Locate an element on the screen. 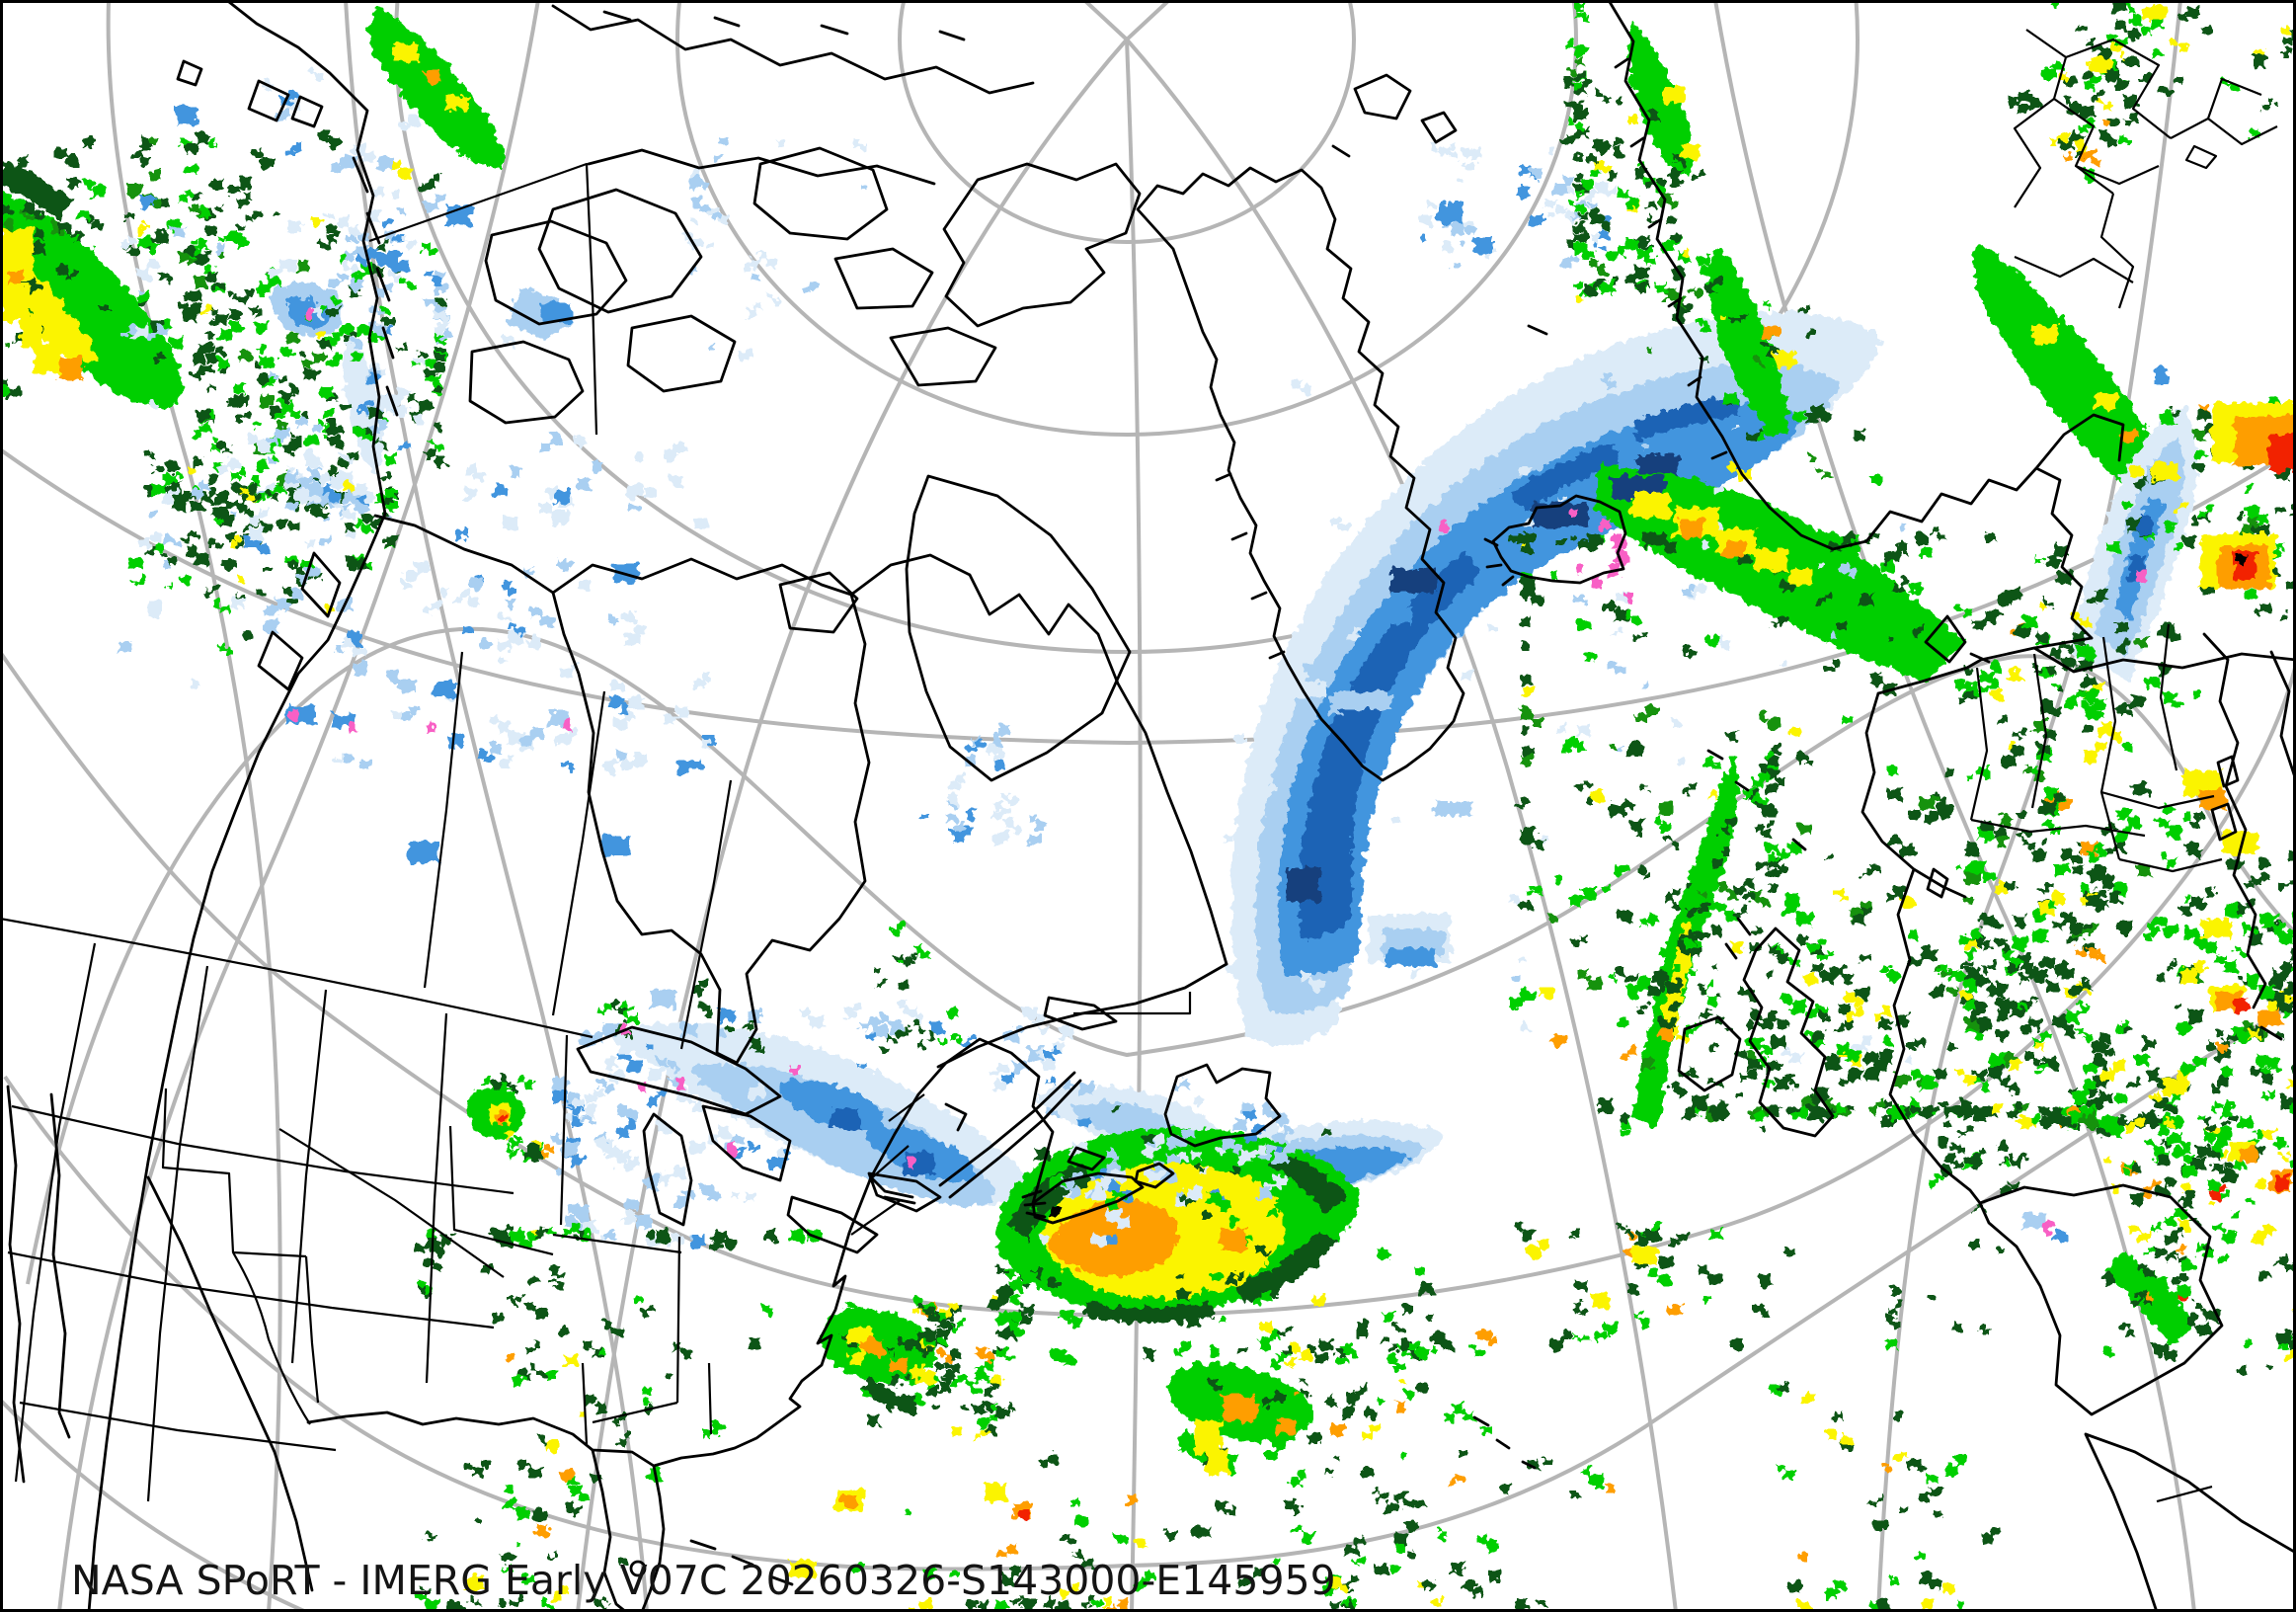 Image resolution: width=2296 pixels, height=1612 pixels. speckles-arctic-blue is located at coordinates (775, 249).